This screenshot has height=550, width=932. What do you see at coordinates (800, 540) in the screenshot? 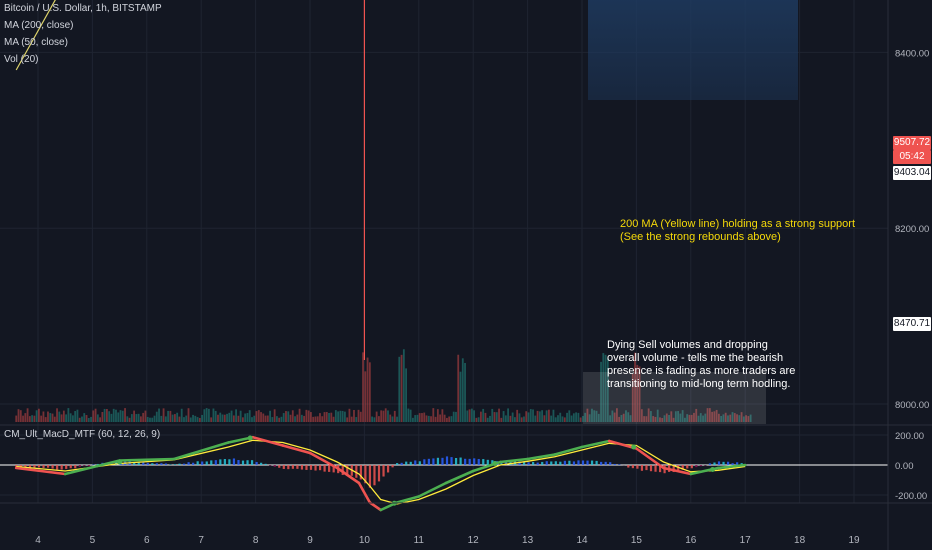
I see `time-tick-label: 18` at bounding box center [800, 540].